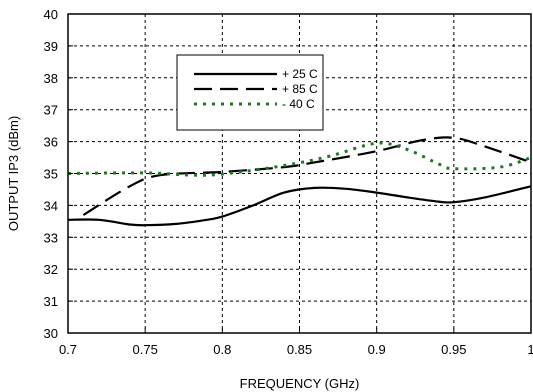 The width and height of the screenshot is (533, 392). I want to click on x-tick-label: 0.7, so click(68, 349).